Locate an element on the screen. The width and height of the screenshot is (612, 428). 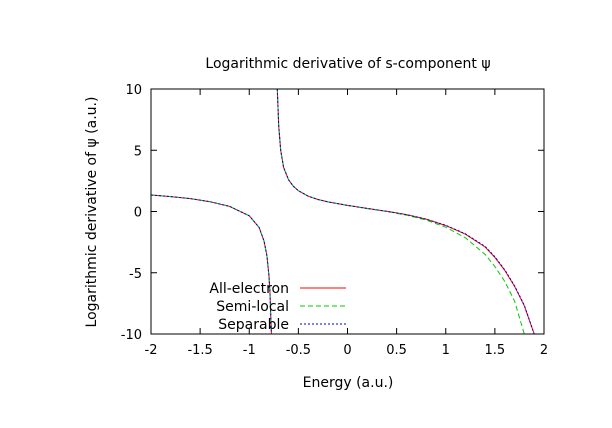
x-tick-label: 2 is located at coordinates (544, 350).